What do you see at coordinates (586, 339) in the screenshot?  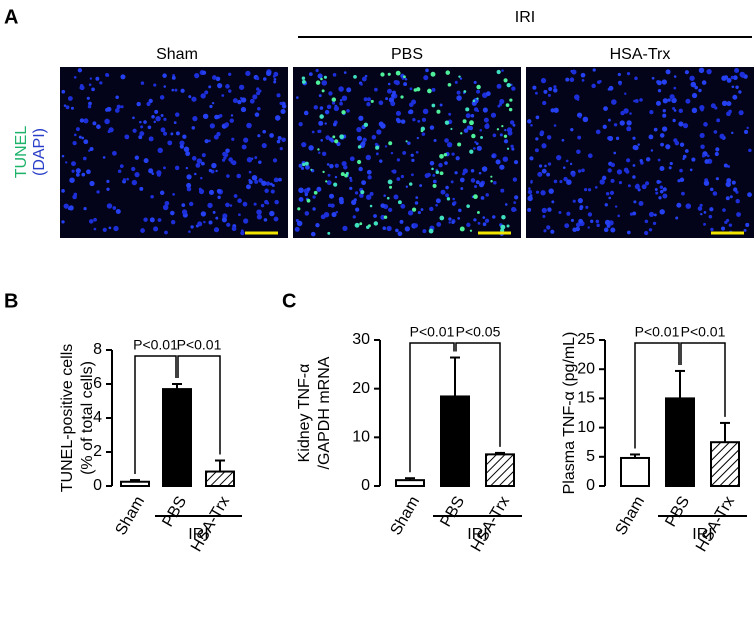 I see `y-tick-label: 25` at bounding box center [586, 339].